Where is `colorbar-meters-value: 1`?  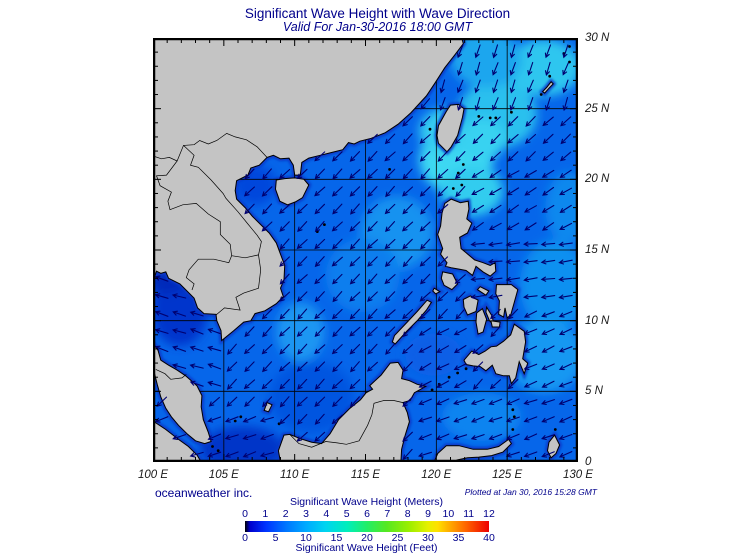
colorbar-meters-value: 1 is located at coordinates (265, 514).